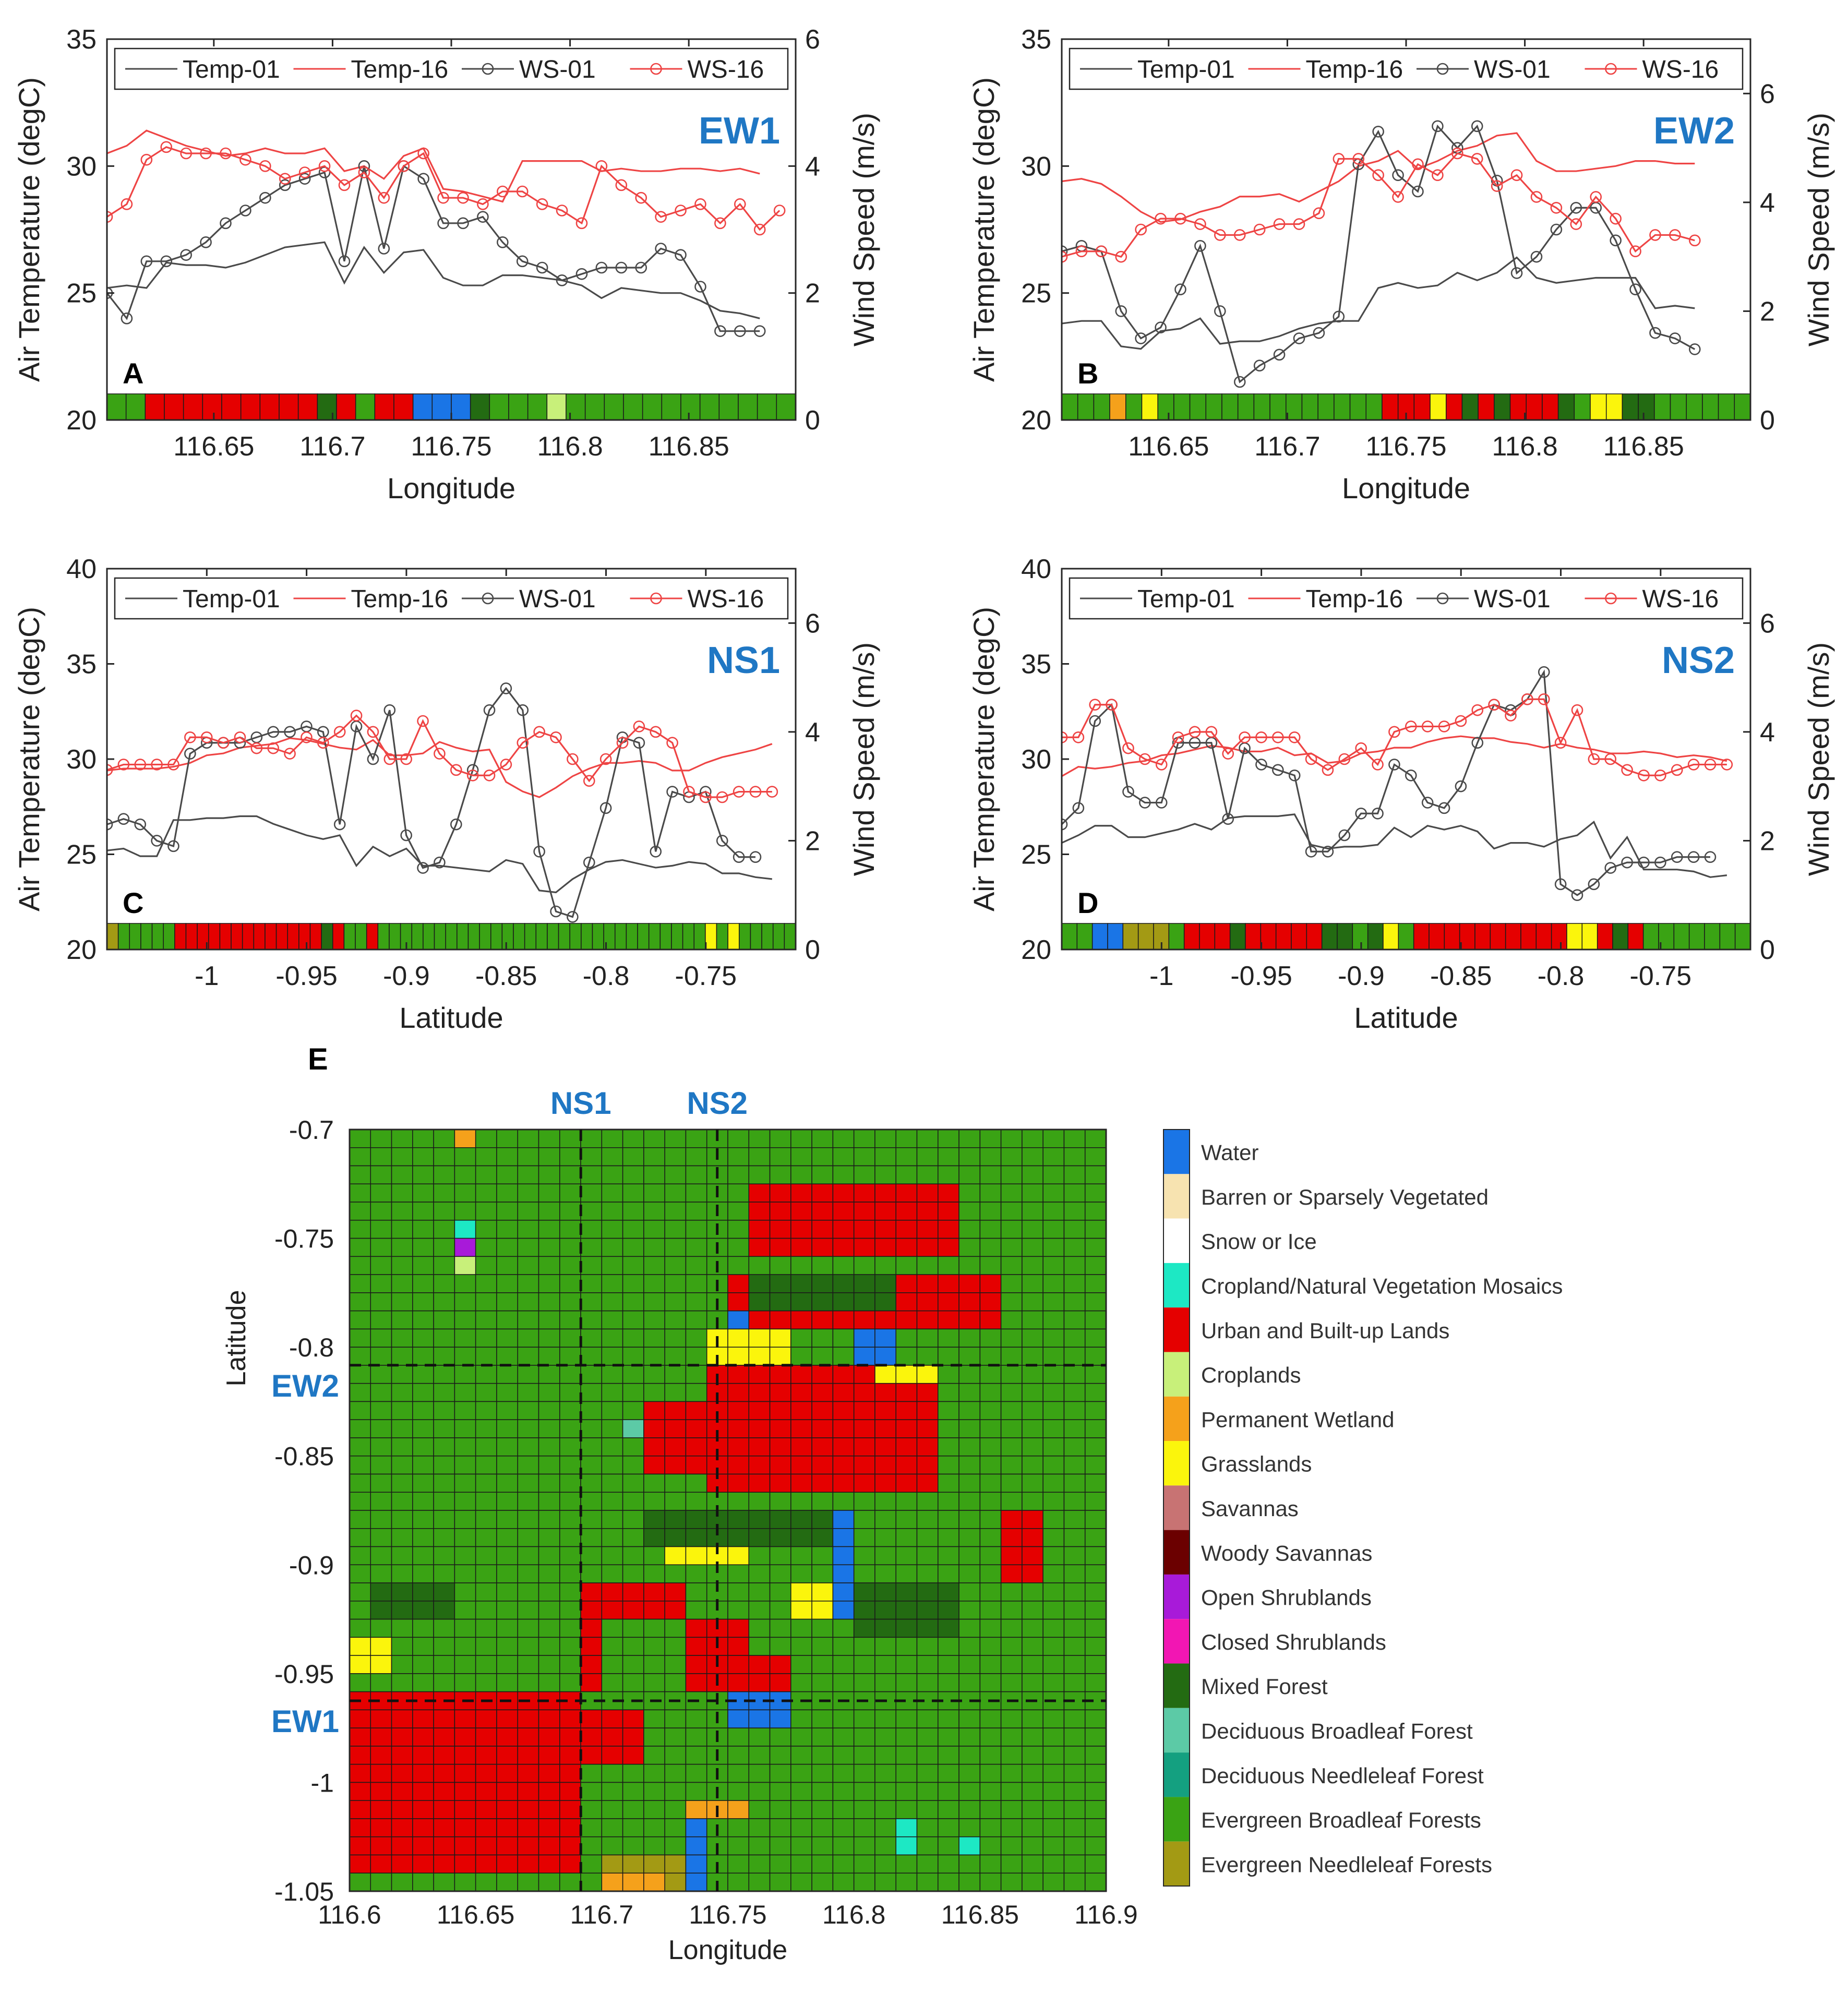 The image size is (1848, 1994). What do you see at coordinates (812, 294) in the screenshot?
I see `y-tick-label-right: 2` at bounding box center [812, 294].